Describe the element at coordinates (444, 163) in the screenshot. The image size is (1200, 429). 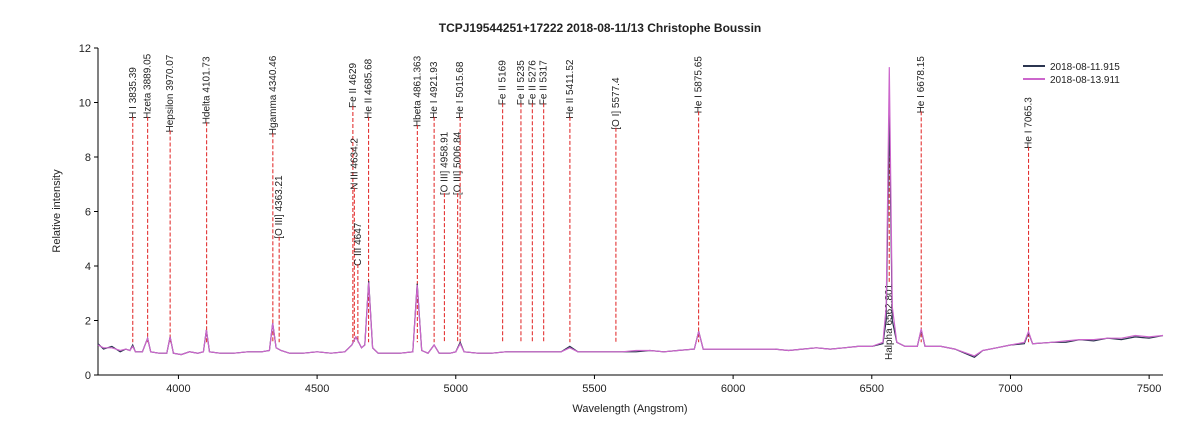
I see `annotation-label: [O III] 4958.91` at that location.